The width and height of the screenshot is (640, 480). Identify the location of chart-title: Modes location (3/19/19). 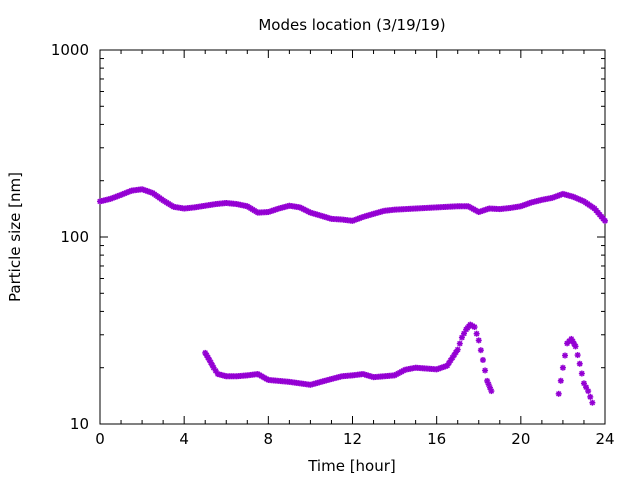
(351, 25).